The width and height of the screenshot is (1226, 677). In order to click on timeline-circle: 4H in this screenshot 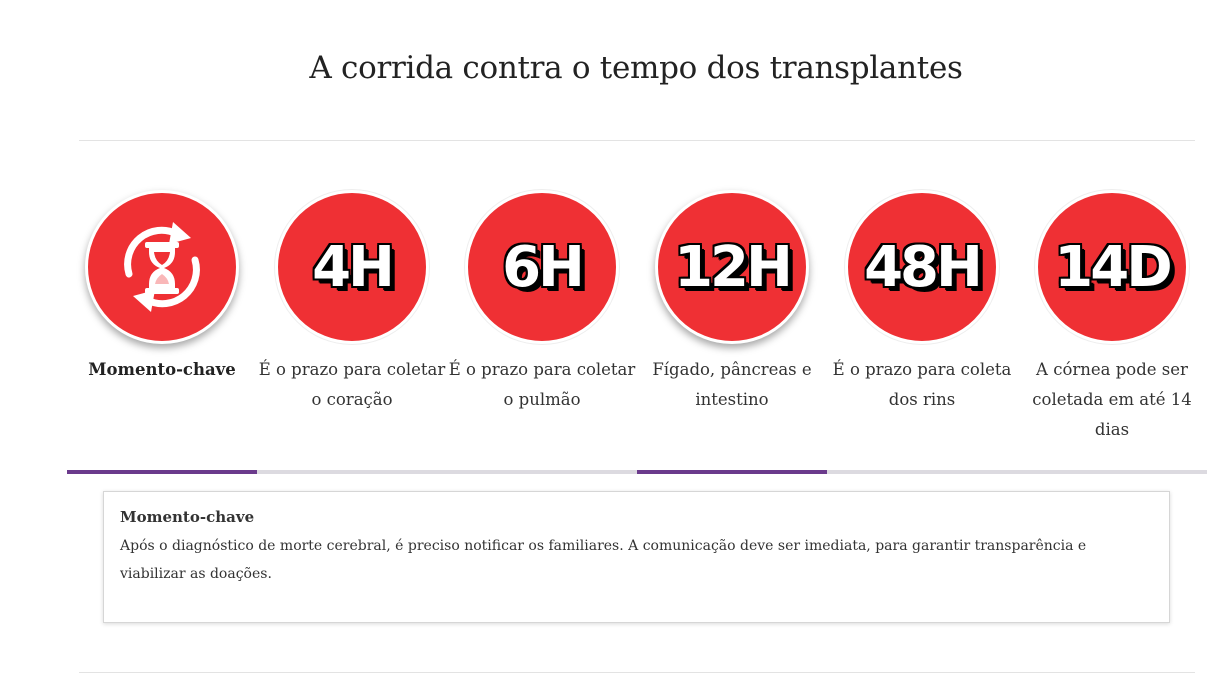, I will do `click(352, 267)`.